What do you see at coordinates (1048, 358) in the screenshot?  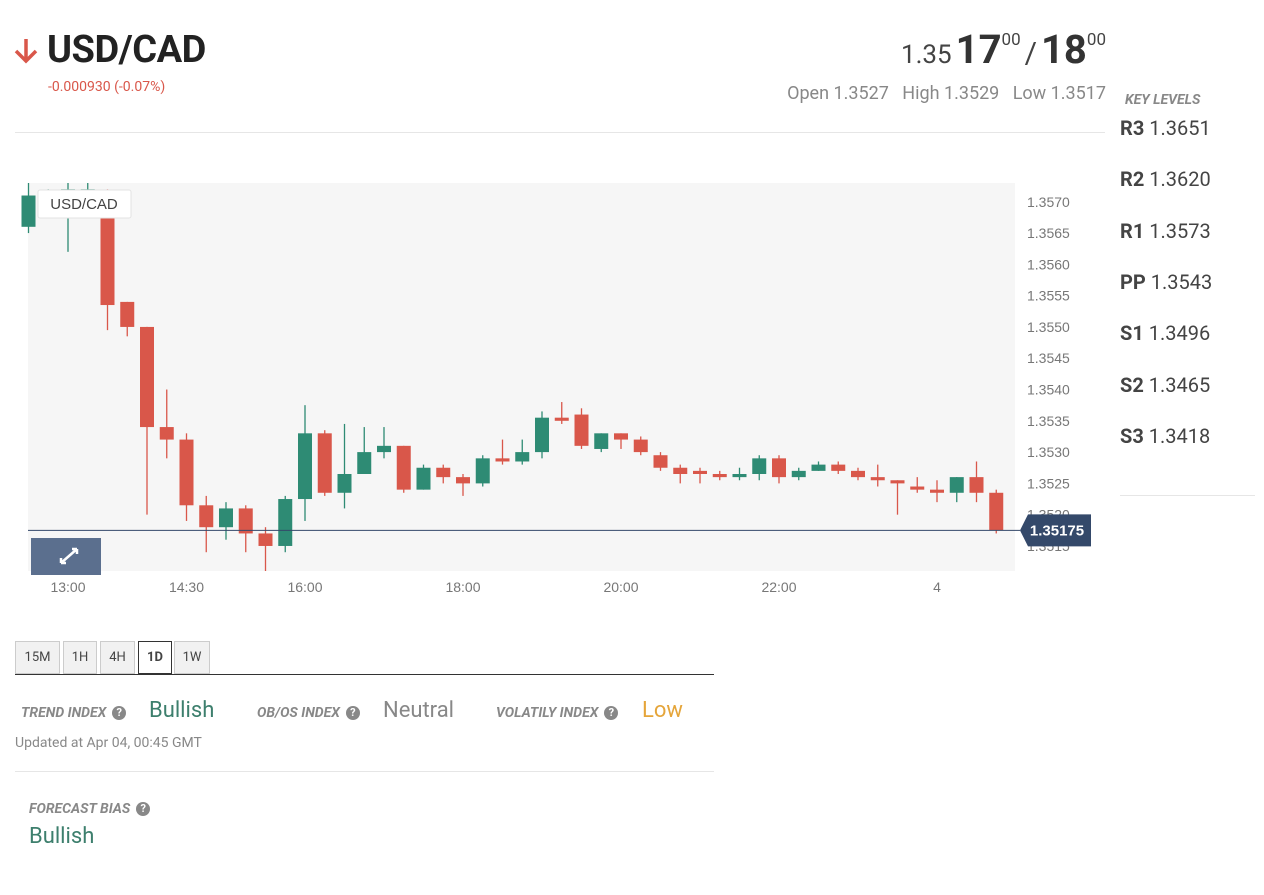 I see `y-tick-label: 1.3545` at bounding box center [1048, 358].